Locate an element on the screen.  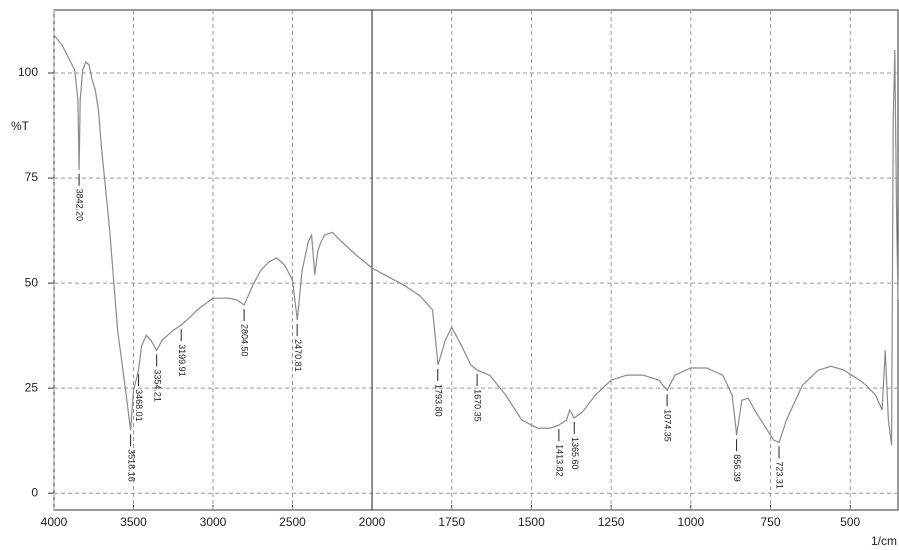
peak-label: 3199.91 is located at coordinates (182, 360).